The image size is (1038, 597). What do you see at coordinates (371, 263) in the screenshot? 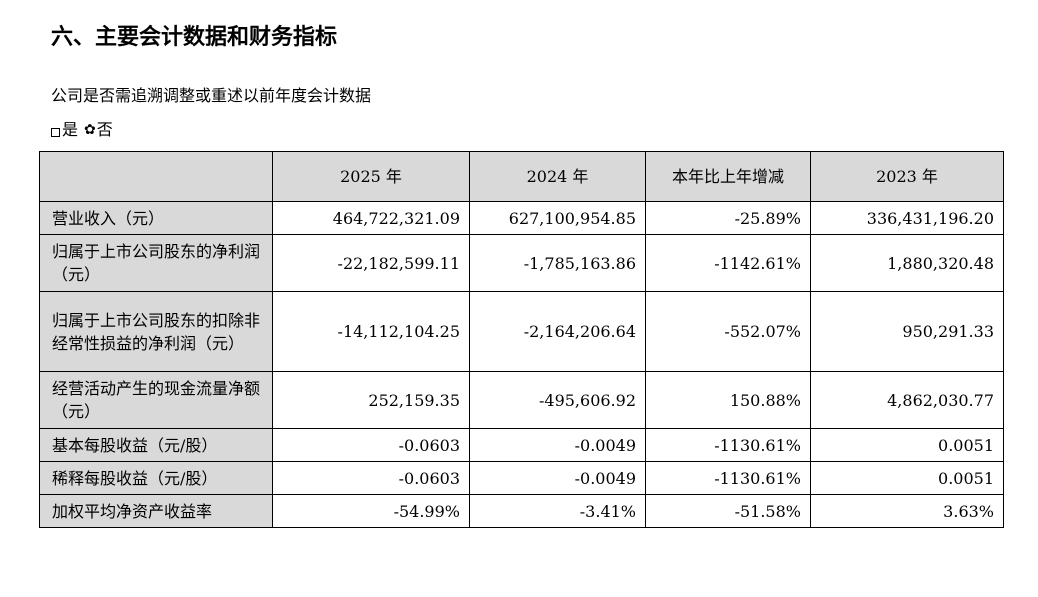
I see `cell-value: -22,182,599.11` at bounding box center [371, 263].